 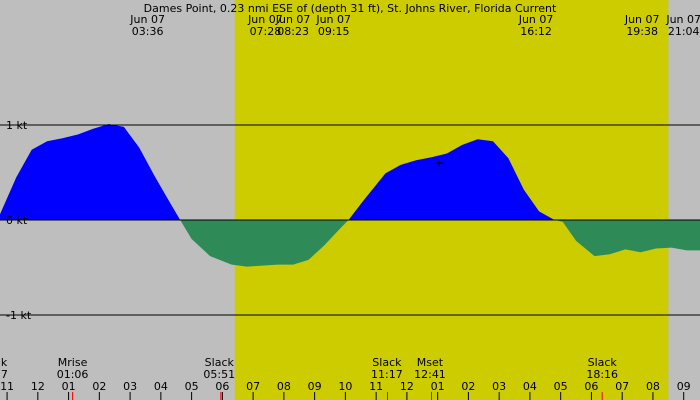 I want to click on top-label-time: 19:38, so click(x=642, y=31).